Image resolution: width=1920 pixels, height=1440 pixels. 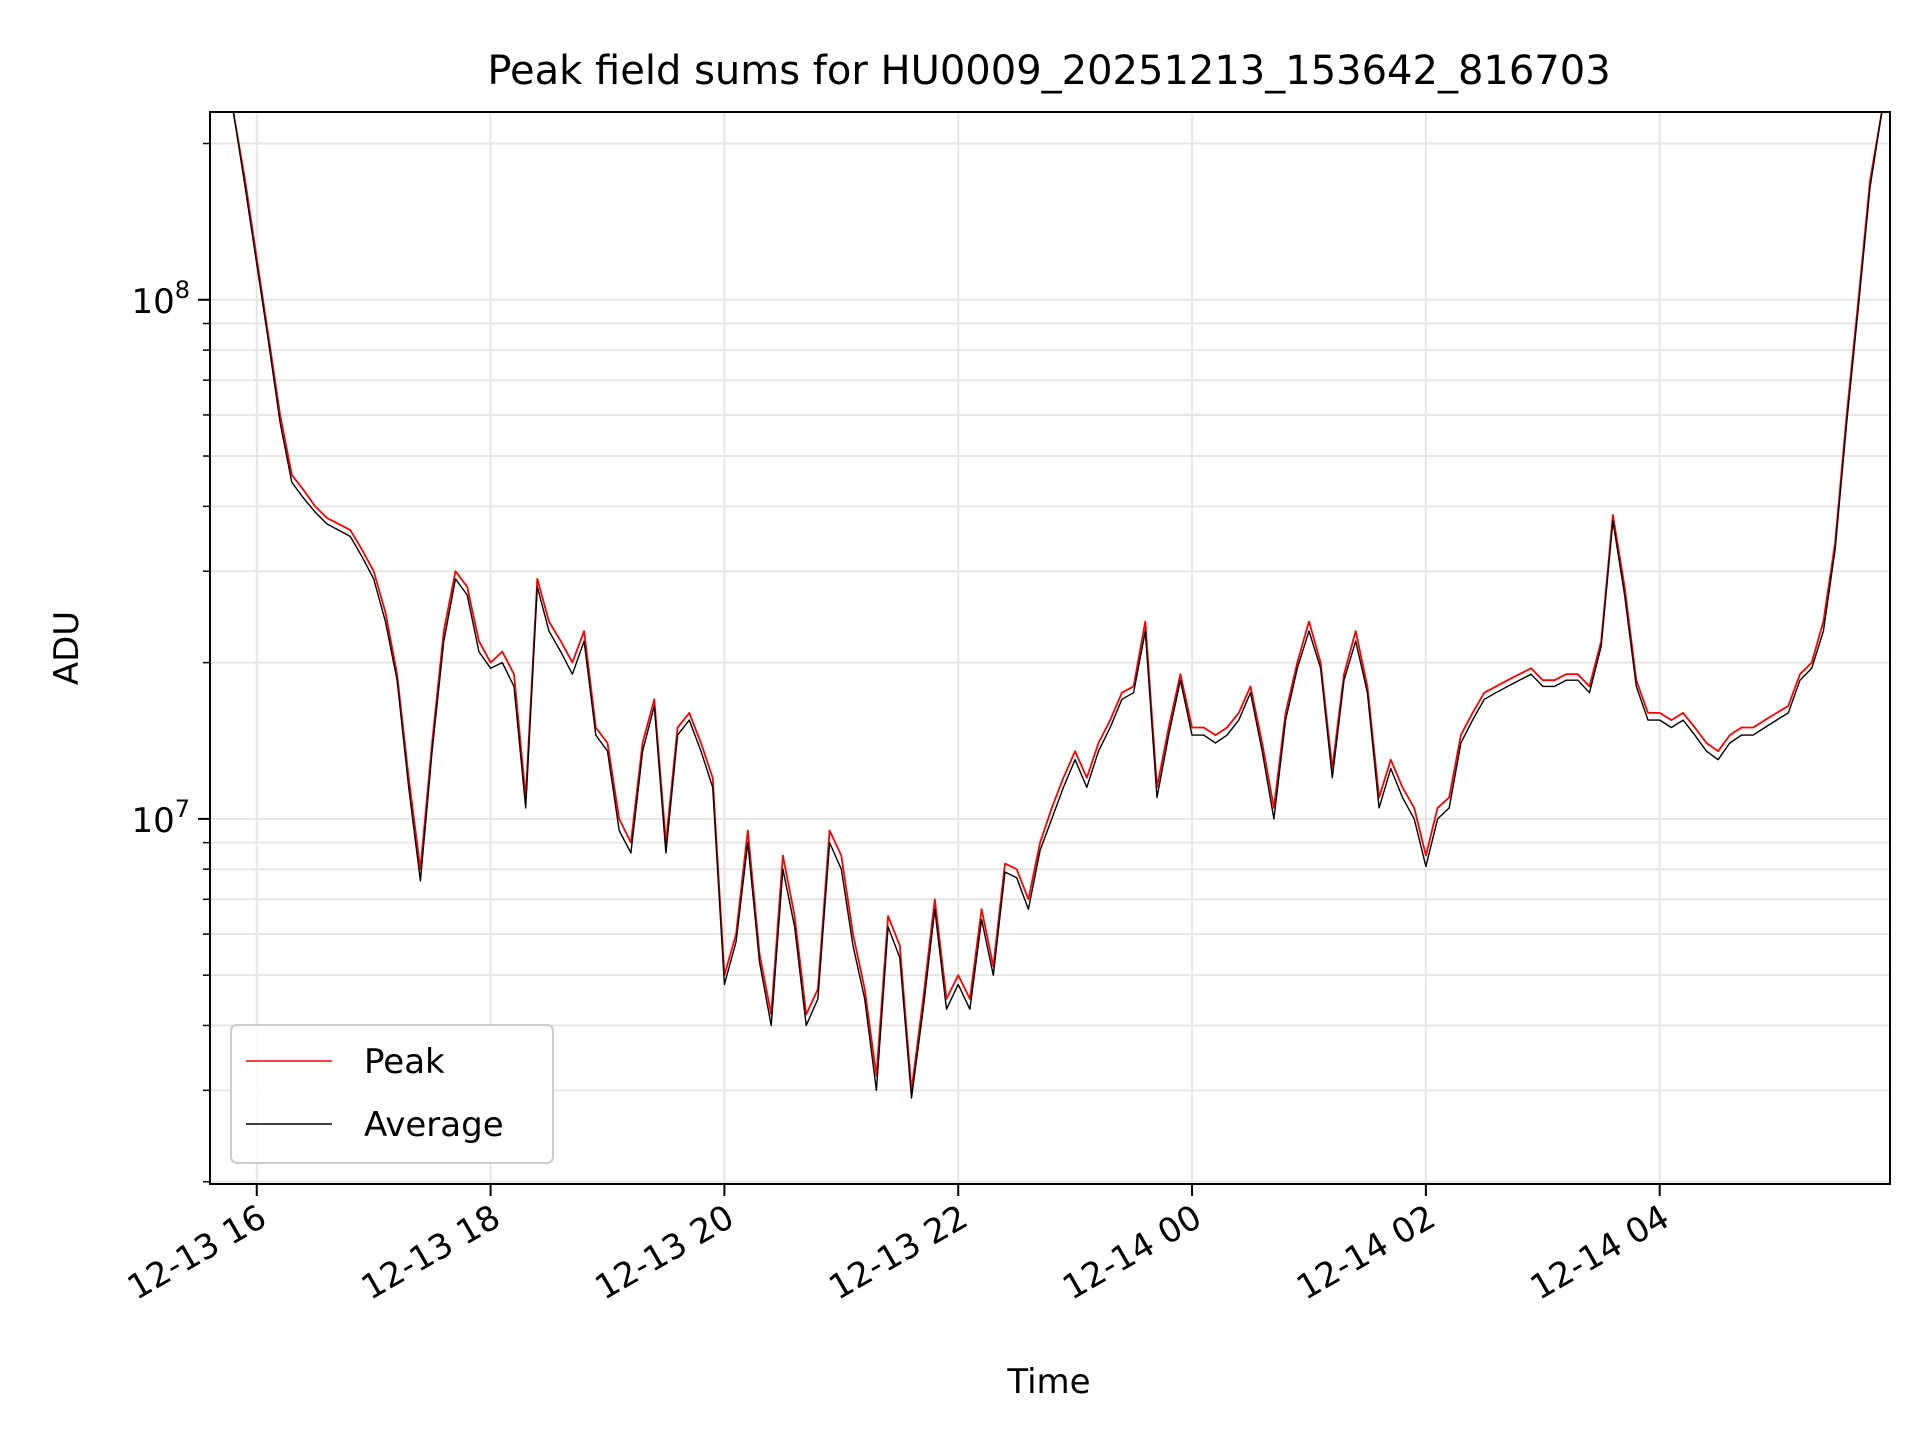 What do you see at coordinates (160, 818) in the screenshot?
I see `y-tick-label: 10⁷` at bounding box center [160, 818].